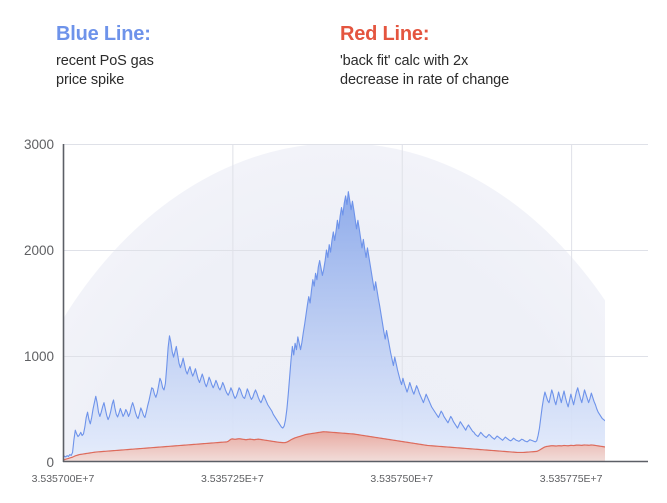 The width and height of the screenshot is (667, 503). I want to click on legend-title-red: Red Line:, so click(385, 34).